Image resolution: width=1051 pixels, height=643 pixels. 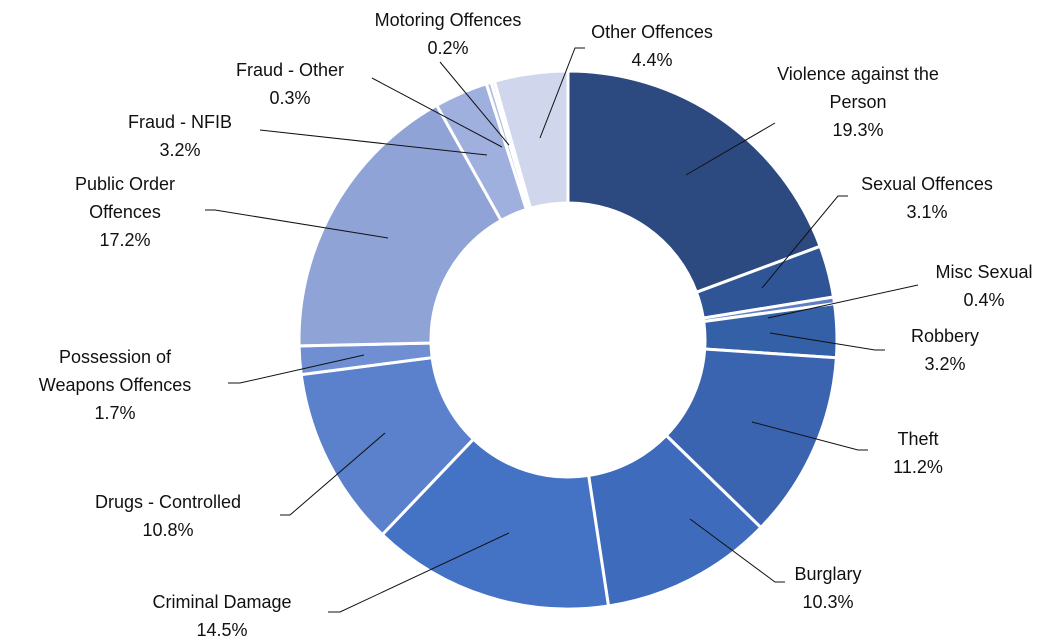 I want to click on category-label: Violence against the Person, so click(x=858, y=88).